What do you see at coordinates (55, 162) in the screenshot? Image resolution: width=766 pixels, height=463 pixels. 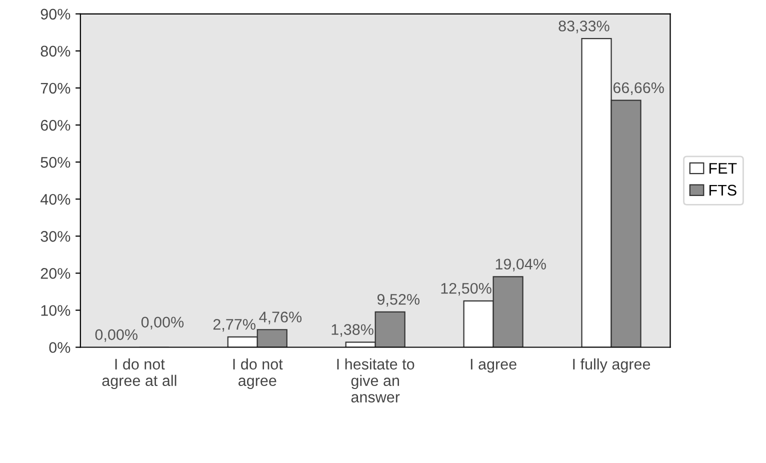 I see `y-tick-label: 50%` at bounding box center [55, 162].